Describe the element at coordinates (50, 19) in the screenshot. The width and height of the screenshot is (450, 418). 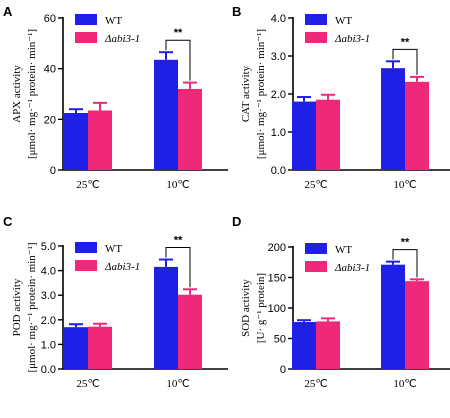
I see `y-tick-label: 60` at that location.